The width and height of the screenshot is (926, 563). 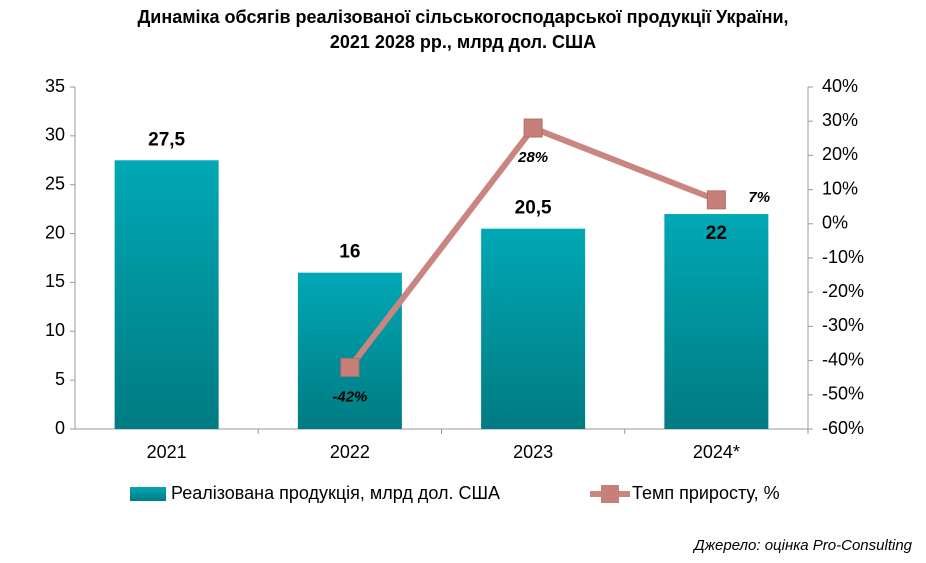 What do you see at coordinates (843, 291) in the screenshot?
I see `y2-tick-label: -20%` at bounding box center [843, 291].